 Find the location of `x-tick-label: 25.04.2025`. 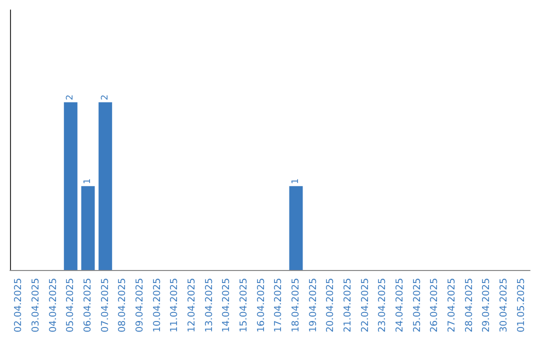

x-tick-label: 25.04.2025 is located at coordinates (417, 305).